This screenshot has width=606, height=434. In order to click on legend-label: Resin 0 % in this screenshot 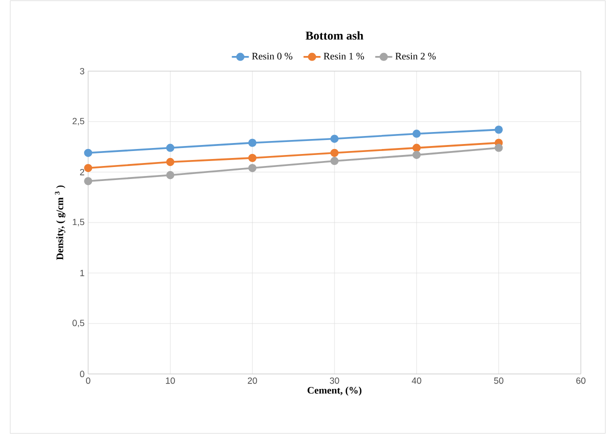, I will do `click(272, 56)`.